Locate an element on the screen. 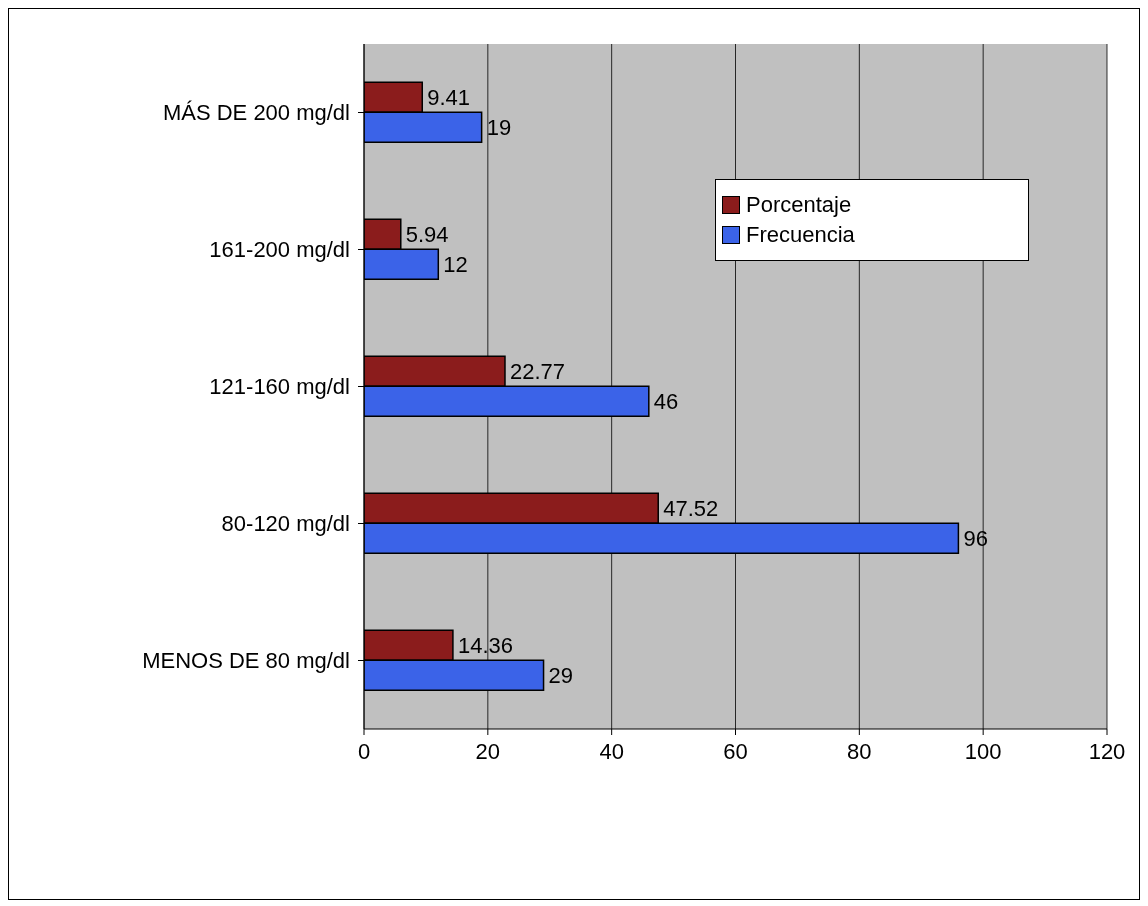  data-label: 29 is located at coordinates (561, 676).